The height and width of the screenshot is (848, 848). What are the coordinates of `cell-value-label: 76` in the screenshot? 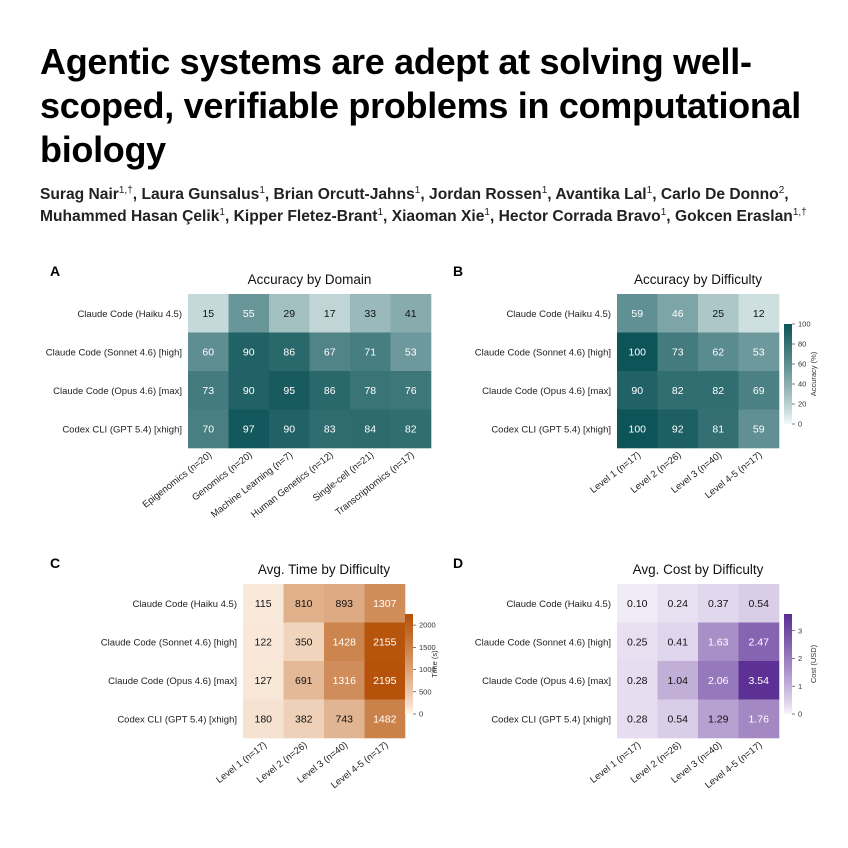 It's located at (411, 391).